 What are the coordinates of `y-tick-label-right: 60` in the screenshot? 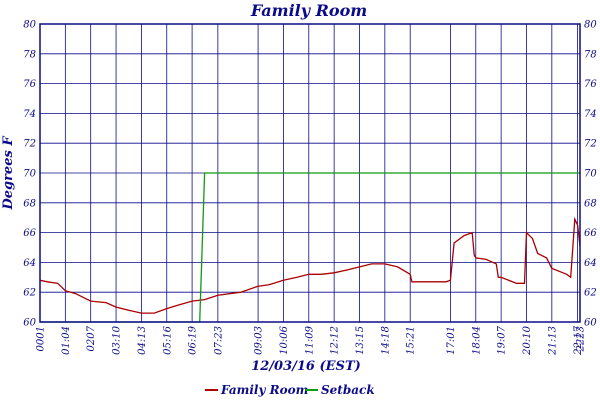 It's located at (590, 323).